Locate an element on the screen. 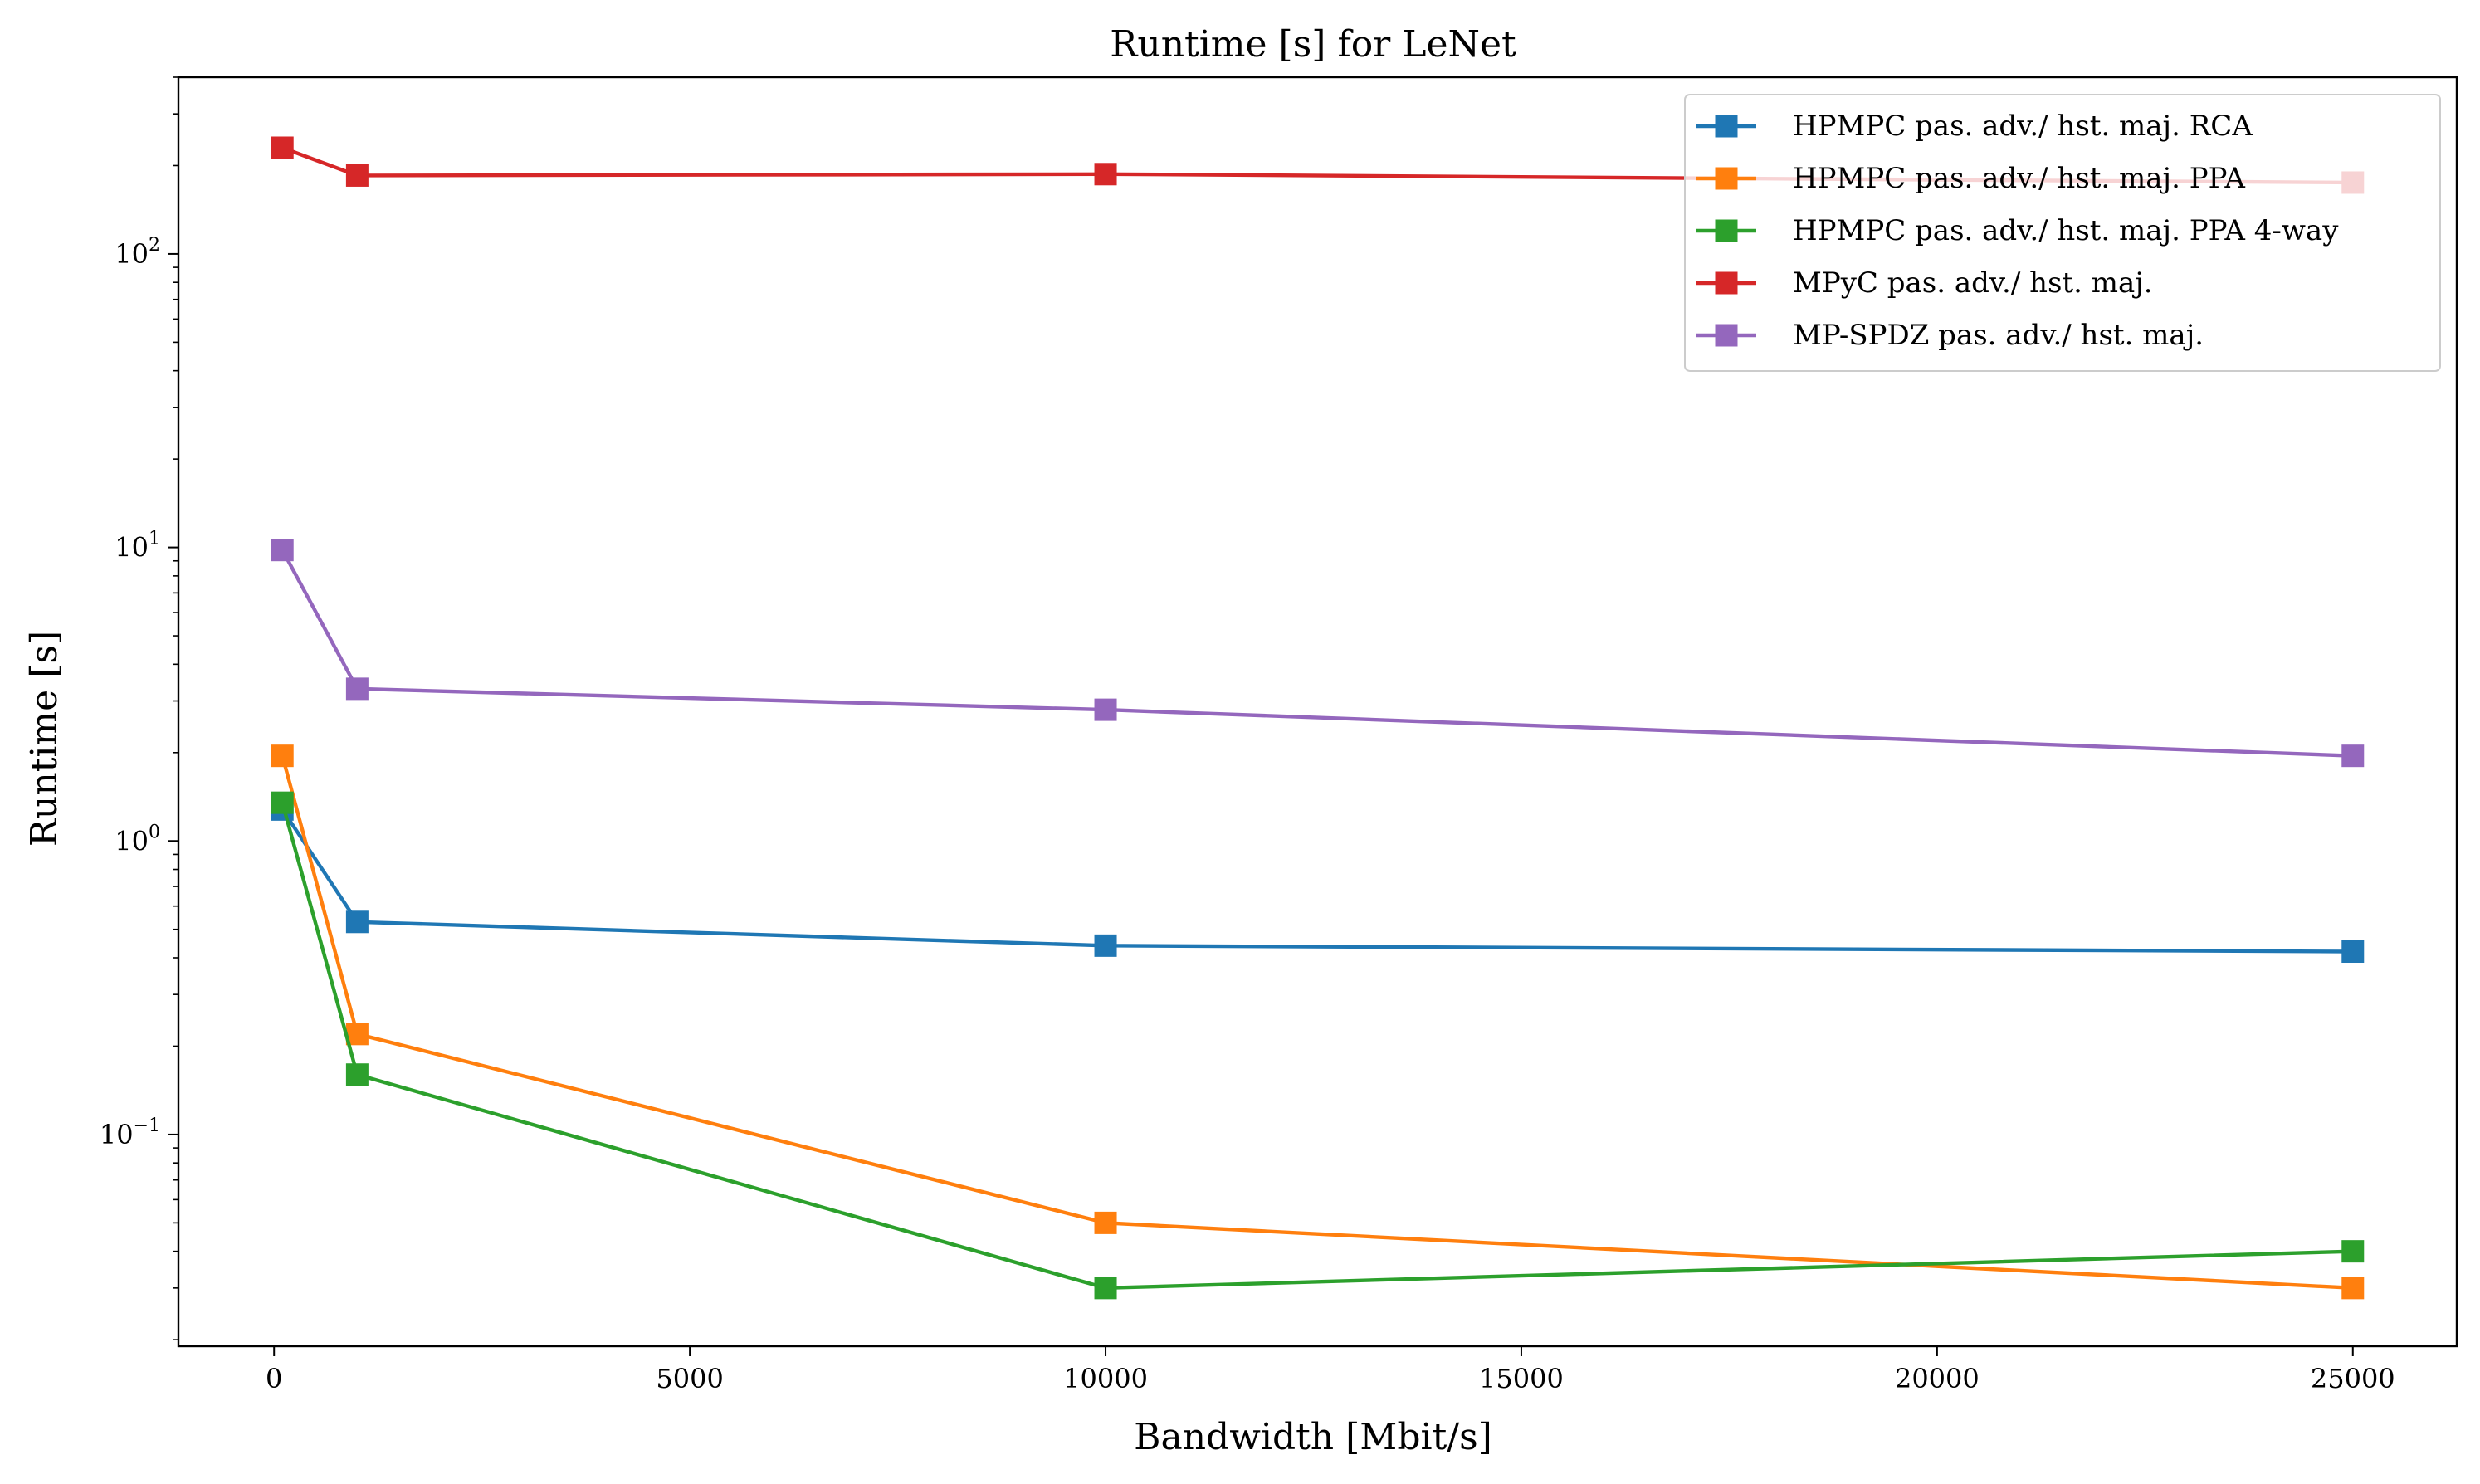  y-tick-label: 10⁻¹ is located at coordinates (130, 1132).